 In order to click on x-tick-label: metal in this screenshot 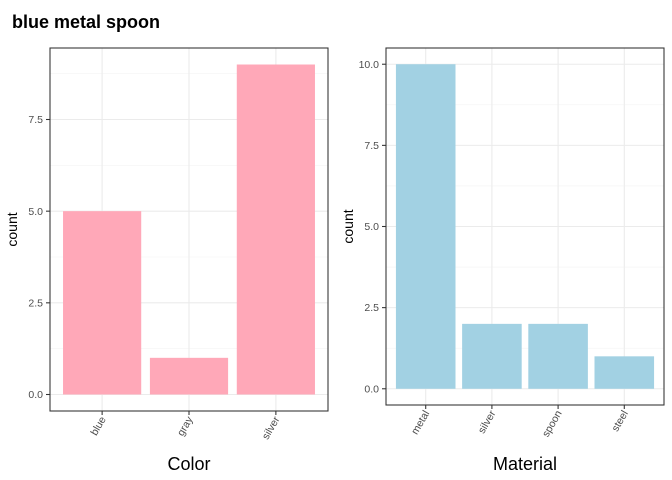, I will do `click(420, 423)`.